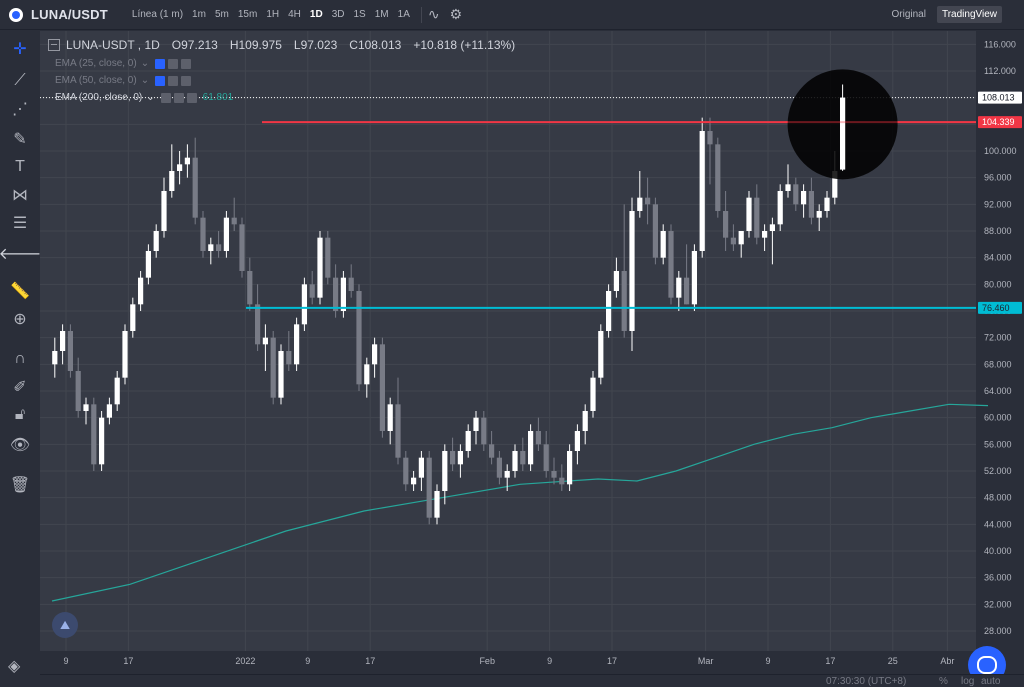 The image size is (1024, 687). What do you see at coordinates (1000, 151) in the screenshot?
I see `y-tick-label: 100.000` at bounding box center [1000, 151].